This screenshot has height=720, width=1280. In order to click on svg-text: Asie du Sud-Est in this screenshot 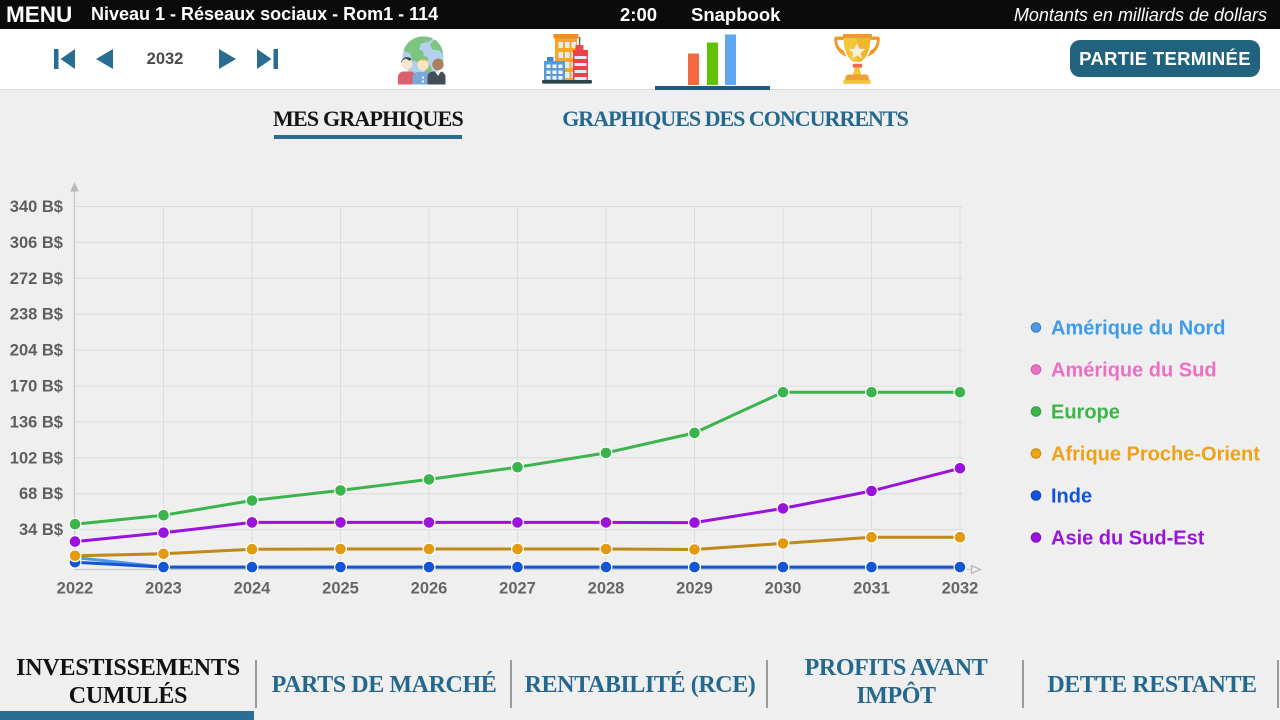, I will do `click(1128, 539)`.